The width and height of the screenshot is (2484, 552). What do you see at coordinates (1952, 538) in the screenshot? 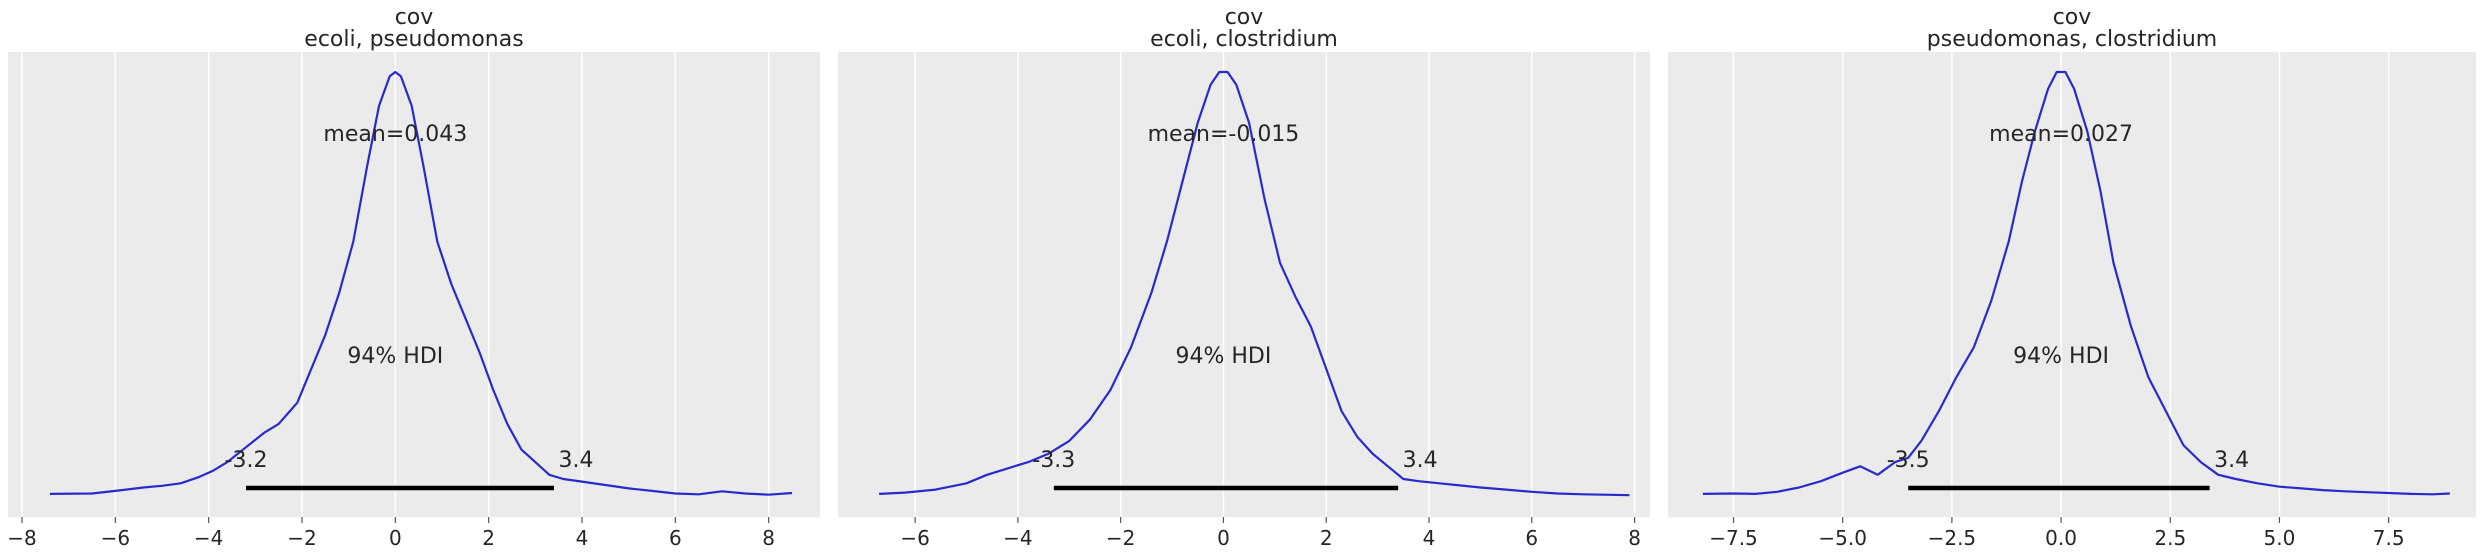
I see `x-tick-label: −2.5` at bounding box center [1952, 538].